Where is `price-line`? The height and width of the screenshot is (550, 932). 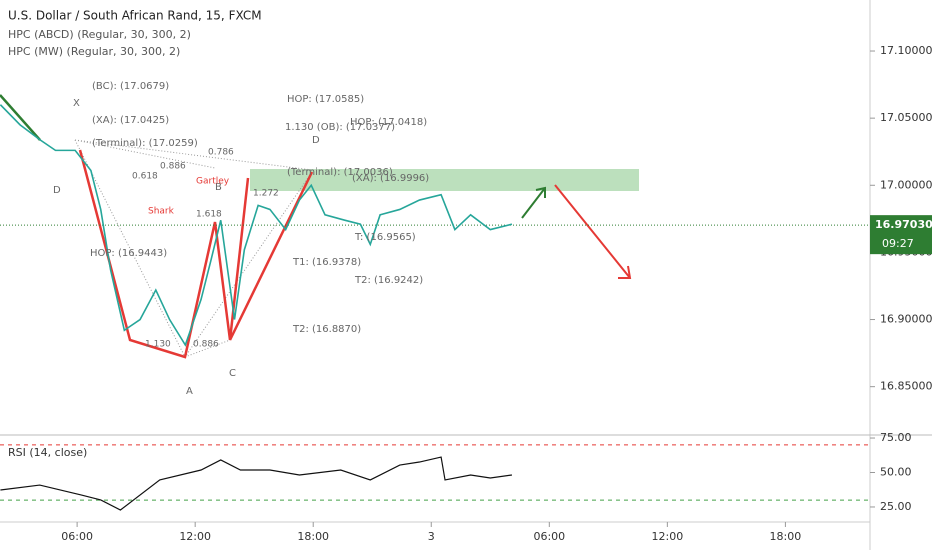
price-line is located at coordinates (256, 483).